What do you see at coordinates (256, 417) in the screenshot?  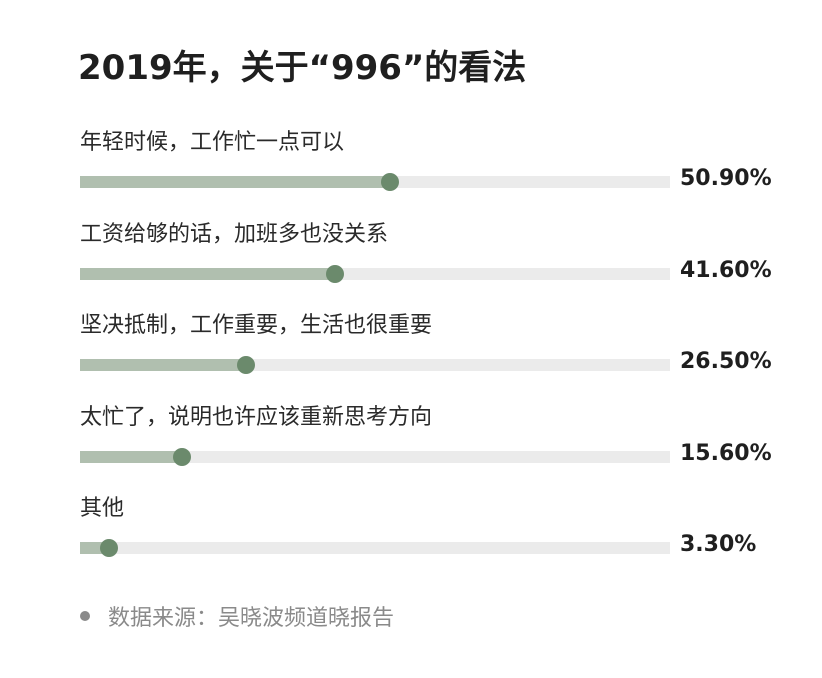 I see `category-label: 太忙了，说明也许应该重新思考方向` at bounding box center [256, 417].